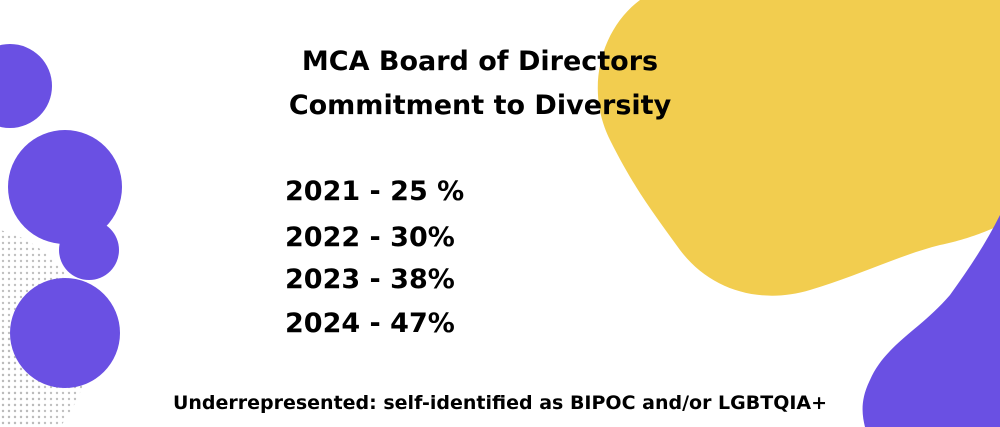 This screenshot has width=1000, height=427. What do you see at coordinates (65, 333) in the screenshot?
I see `purple-circle-bottom` at bounding box center [65, 333].